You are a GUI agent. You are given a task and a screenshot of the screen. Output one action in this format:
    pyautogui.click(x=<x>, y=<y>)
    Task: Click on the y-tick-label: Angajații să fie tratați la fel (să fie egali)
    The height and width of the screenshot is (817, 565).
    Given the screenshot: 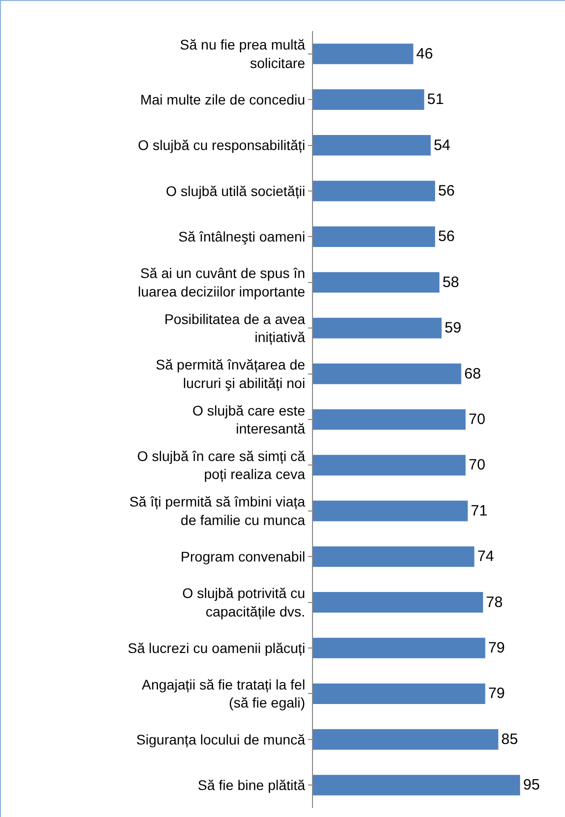 What is the action you would take?
    pyautogui.click(x=224, y=693)
    